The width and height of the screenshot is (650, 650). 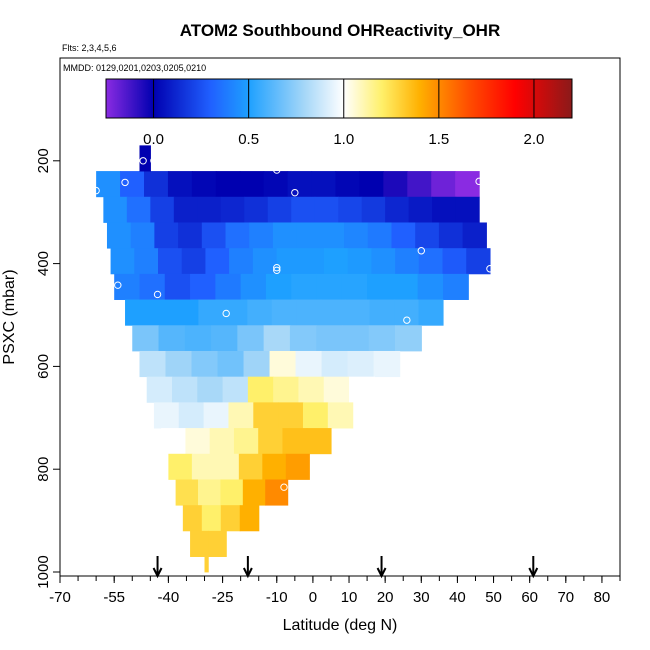 What do you see at coordinates (534, 139) in the screenshot?
I see `colorbar-tick-label: 2.0` at bounding box center [534, 139].